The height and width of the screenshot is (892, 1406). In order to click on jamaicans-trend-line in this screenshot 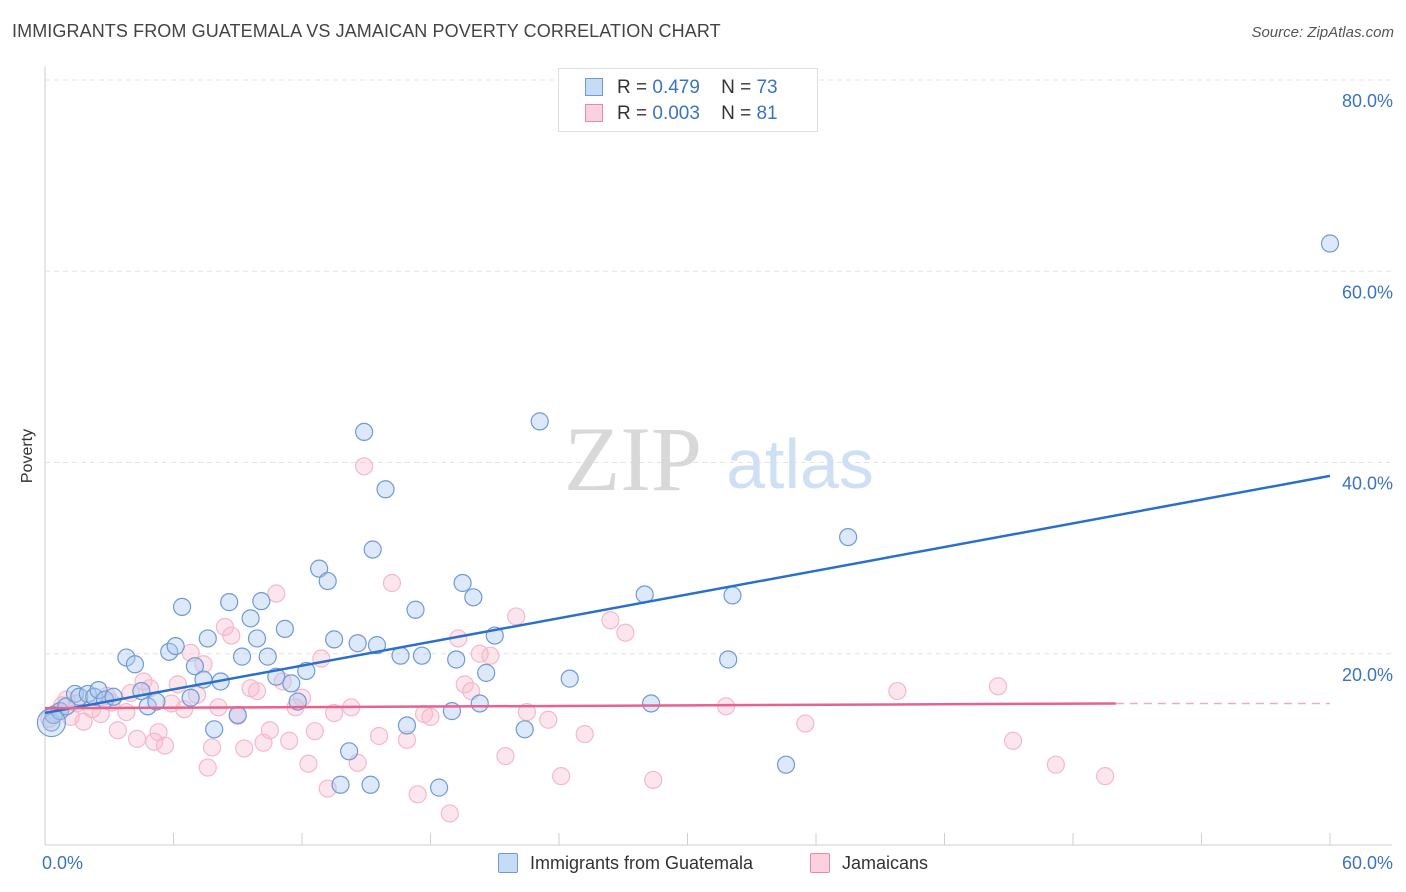, I will do `click(580, 706)`.